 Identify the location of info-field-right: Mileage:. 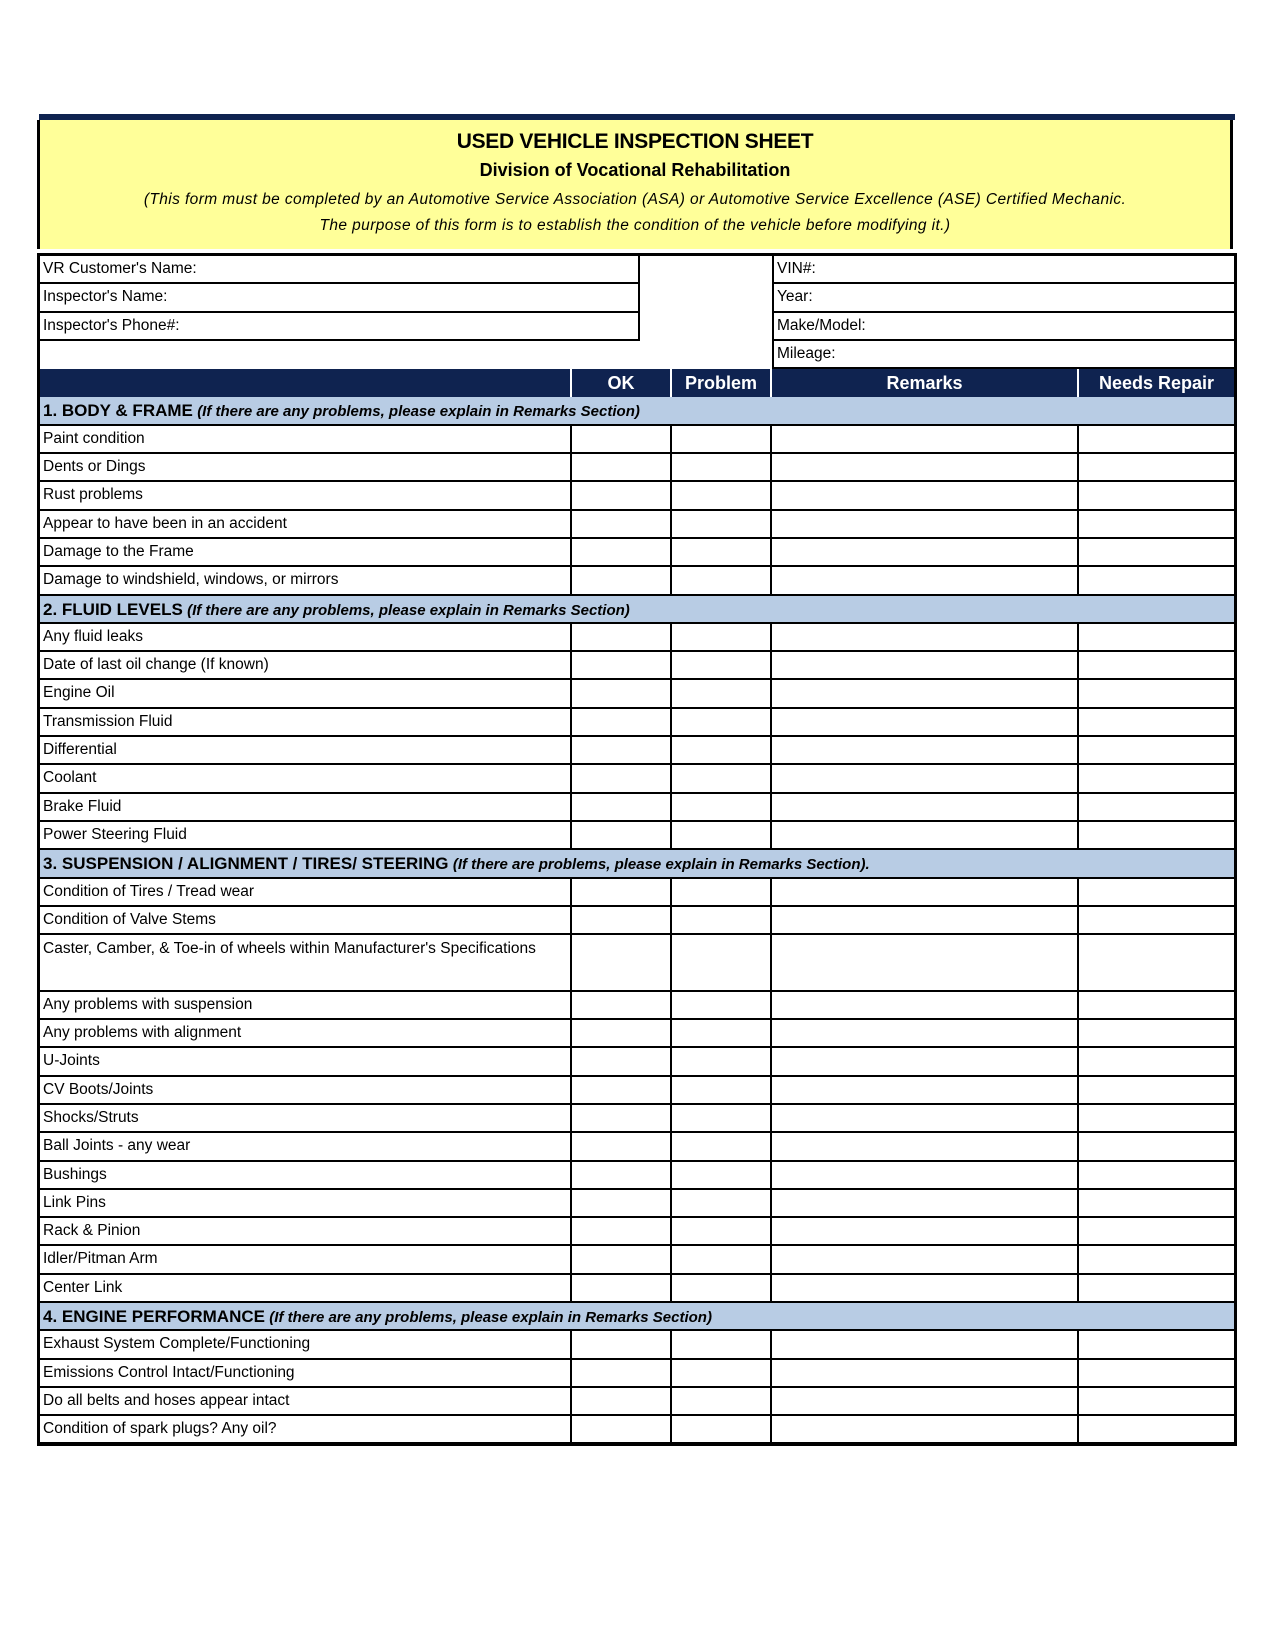
(1003, 355).